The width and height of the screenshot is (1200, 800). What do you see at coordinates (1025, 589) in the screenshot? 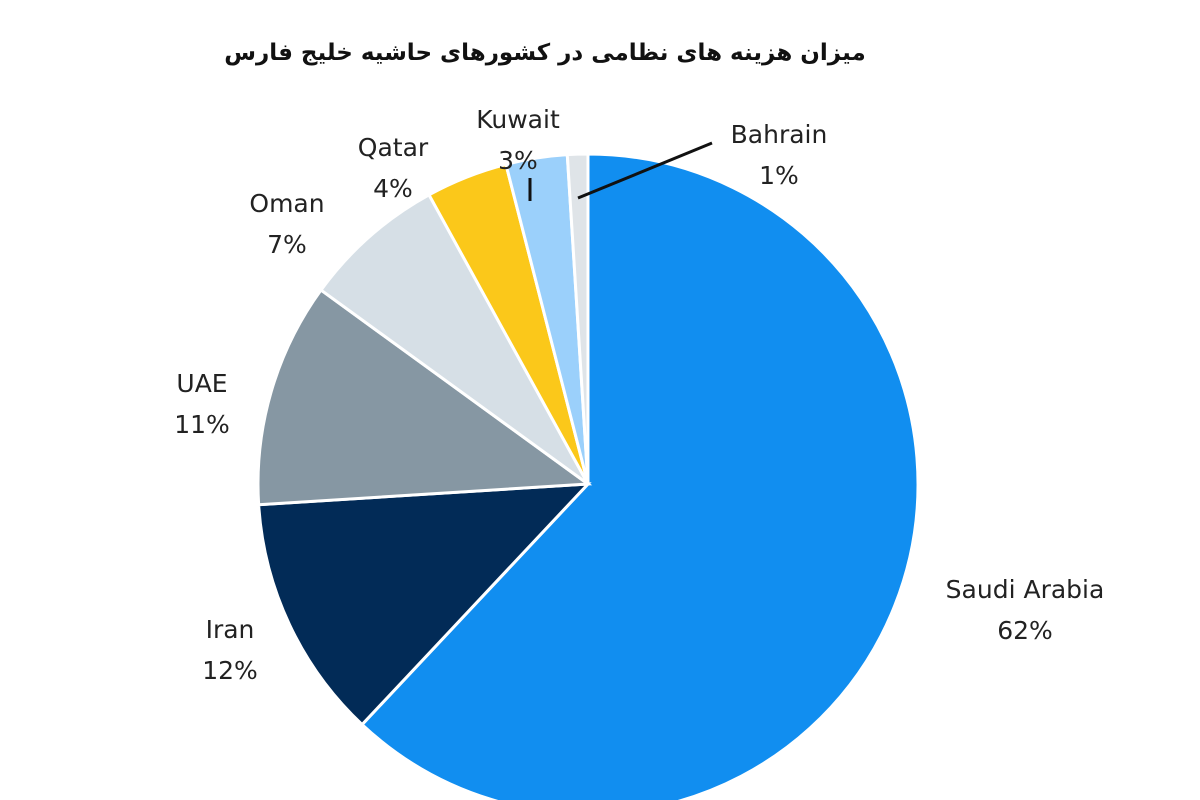
I see `slice-label-name-saudi-arabia: Saudi Arabia` at bounding box center [1025, 589].